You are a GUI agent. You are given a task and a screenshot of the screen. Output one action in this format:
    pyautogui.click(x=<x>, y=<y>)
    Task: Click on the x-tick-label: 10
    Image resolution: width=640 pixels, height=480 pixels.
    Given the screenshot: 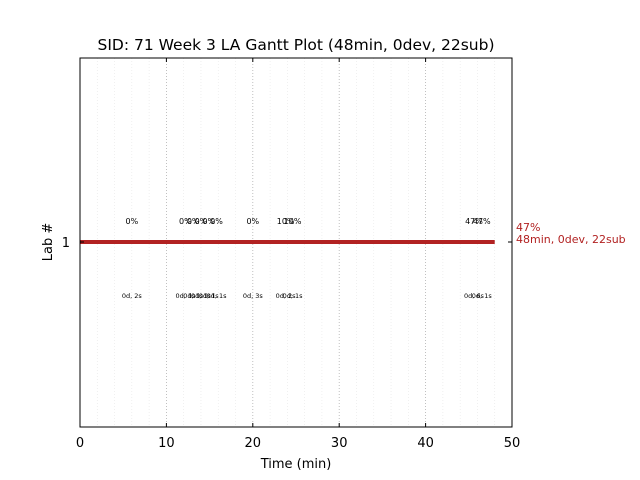 What is the action you would take?
    pyautogui.click(x=166, y=443)
    